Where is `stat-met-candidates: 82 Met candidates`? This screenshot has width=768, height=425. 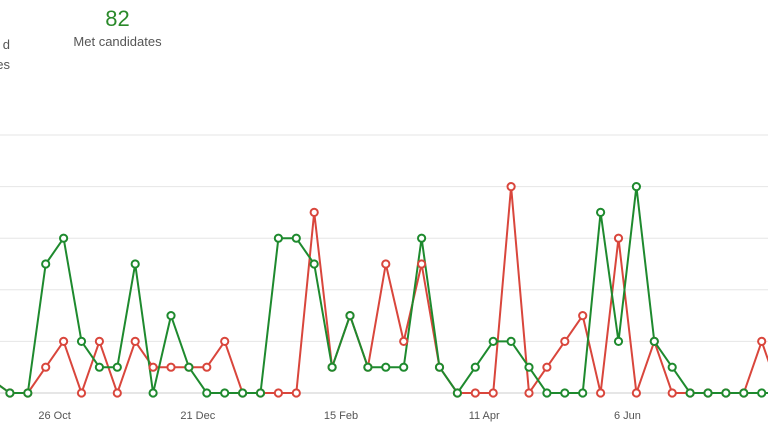
stat-met-candidates: 82 Met candidates is located at coordinates (117, 28).